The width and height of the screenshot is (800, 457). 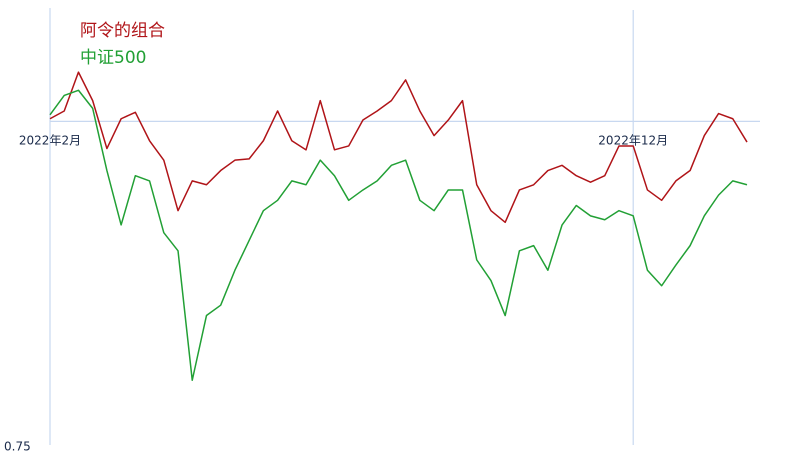 What do you see at coordinates (122, 31) in the screenshot?
I see `legend-label: 阿令的组合` at bounding box center [122, 31].